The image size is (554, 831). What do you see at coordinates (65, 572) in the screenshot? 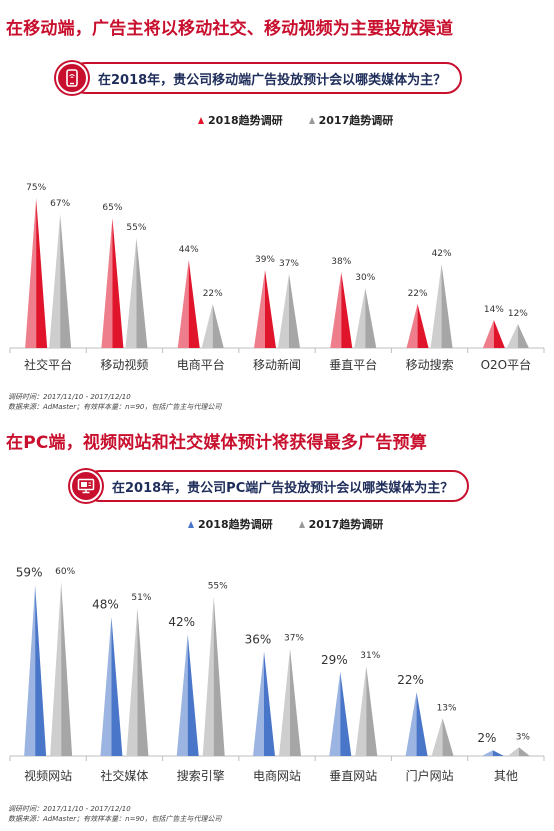
I see `data-label: 60%` at bounding box center [65, 572].